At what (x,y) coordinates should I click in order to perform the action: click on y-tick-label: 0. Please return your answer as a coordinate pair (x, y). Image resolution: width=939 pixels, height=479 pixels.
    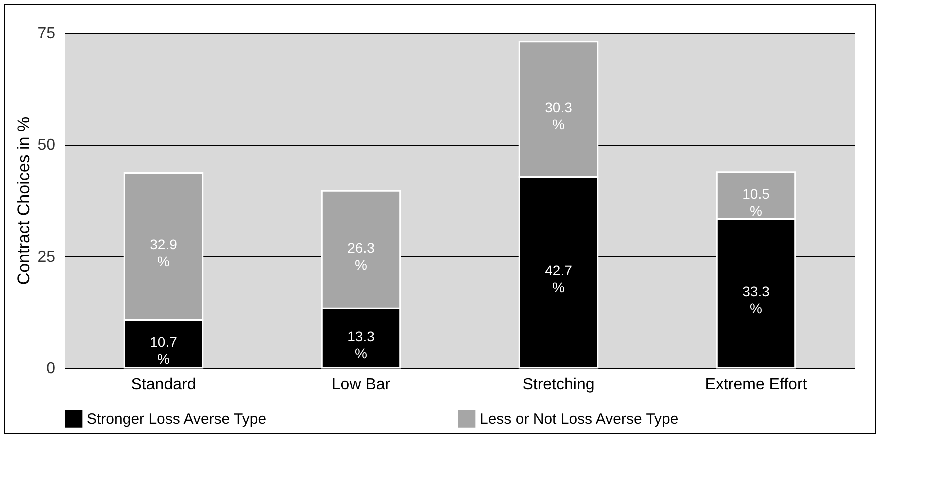
    Looking at the image, I should click on (51, 369).